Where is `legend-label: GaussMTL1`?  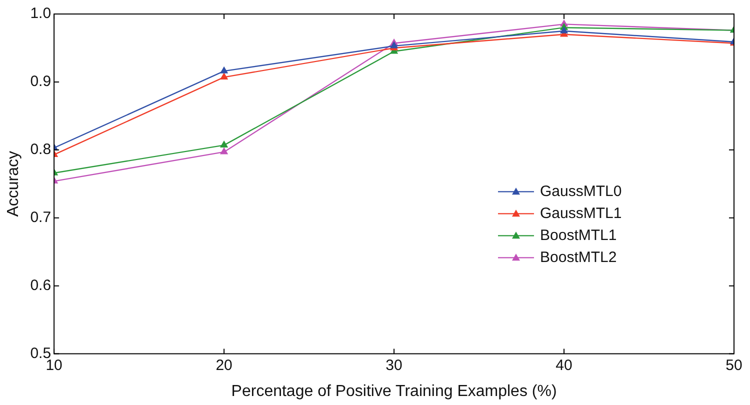 legend-label: GaussMTL1 is located at coordinates (581, 213).